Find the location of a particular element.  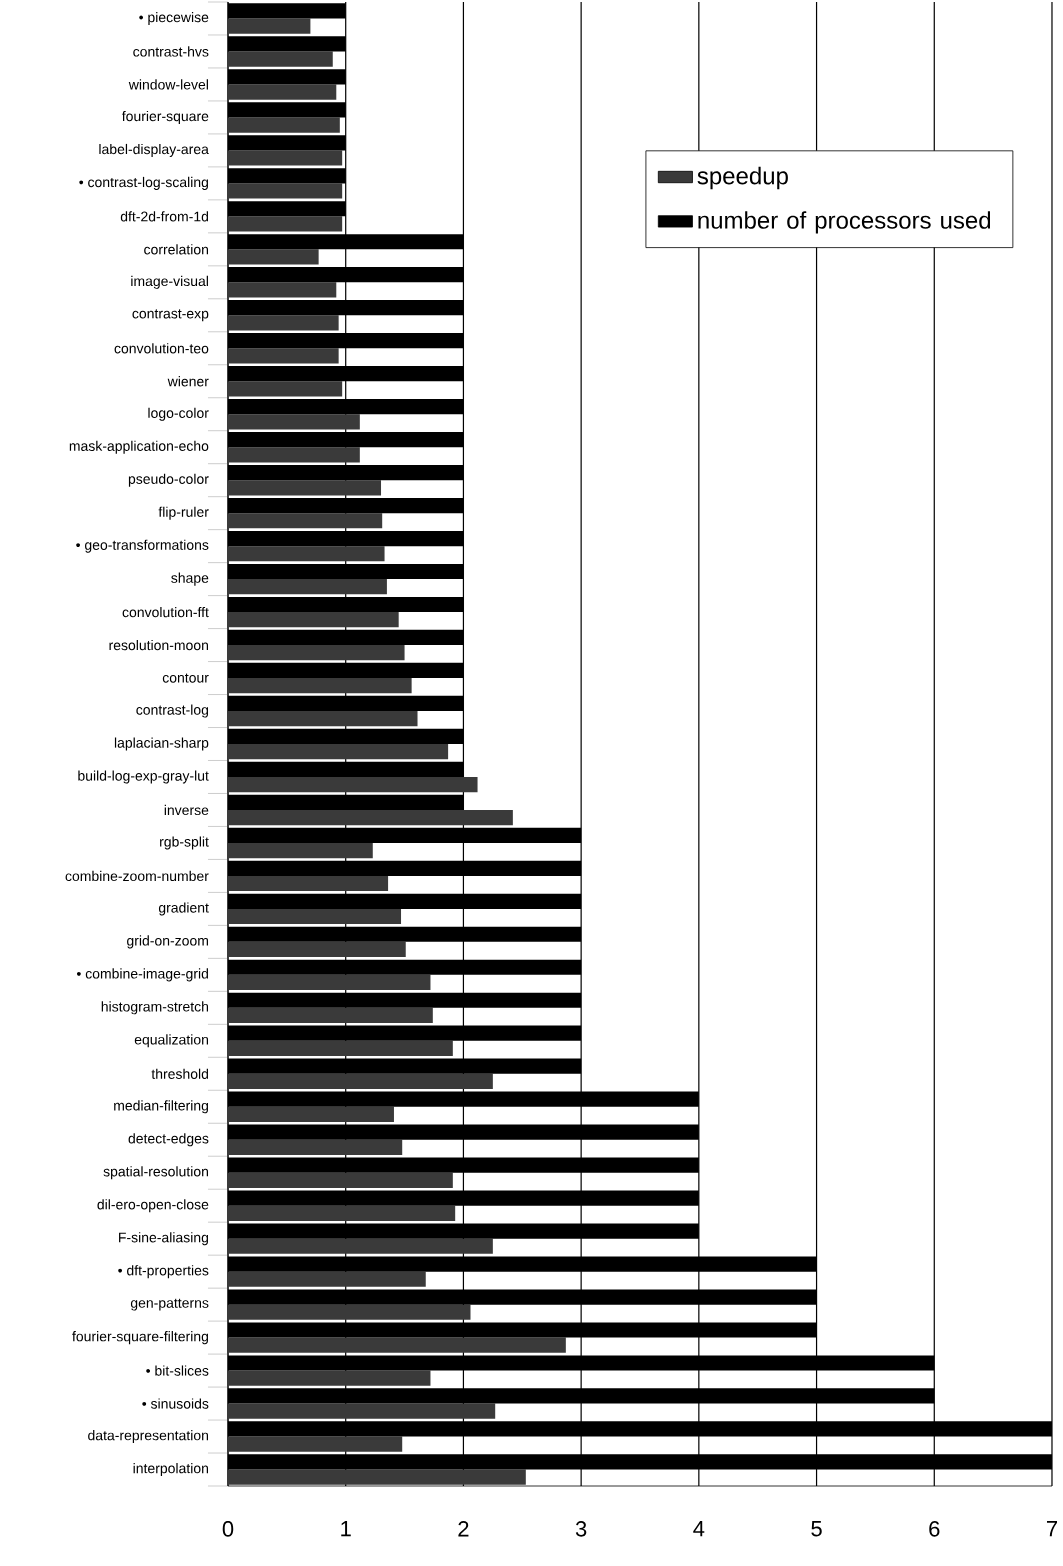

y-tick-label: wiener is located at coordinates (188, 381).